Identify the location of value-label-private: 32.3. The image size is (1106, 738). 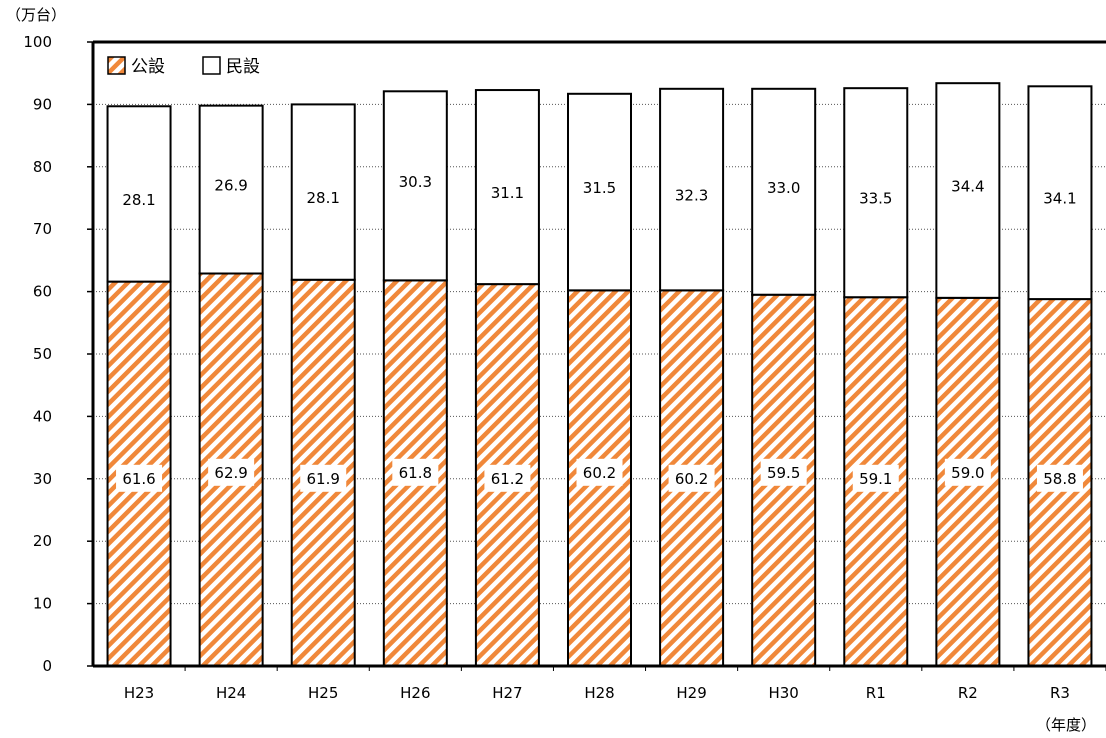
(691, 196).